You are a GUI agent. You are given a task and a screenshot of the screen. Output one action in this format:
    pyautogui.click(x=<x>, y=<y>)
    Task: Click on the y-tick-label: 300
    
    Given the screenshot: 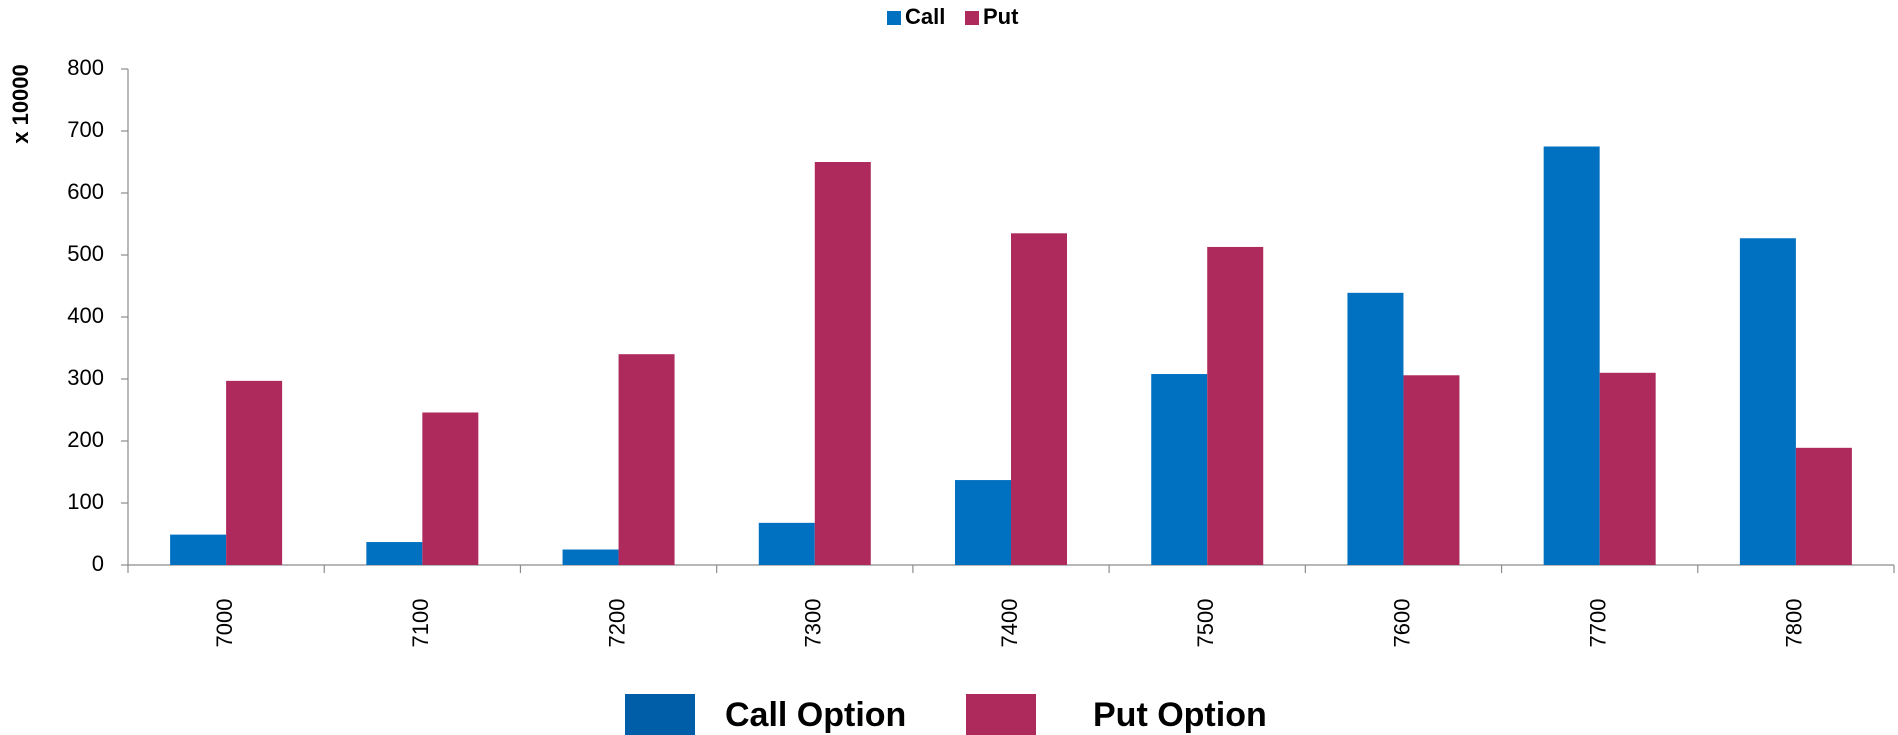 What is the action you would take?
    pyautogui.click(x=85, y=377)
    